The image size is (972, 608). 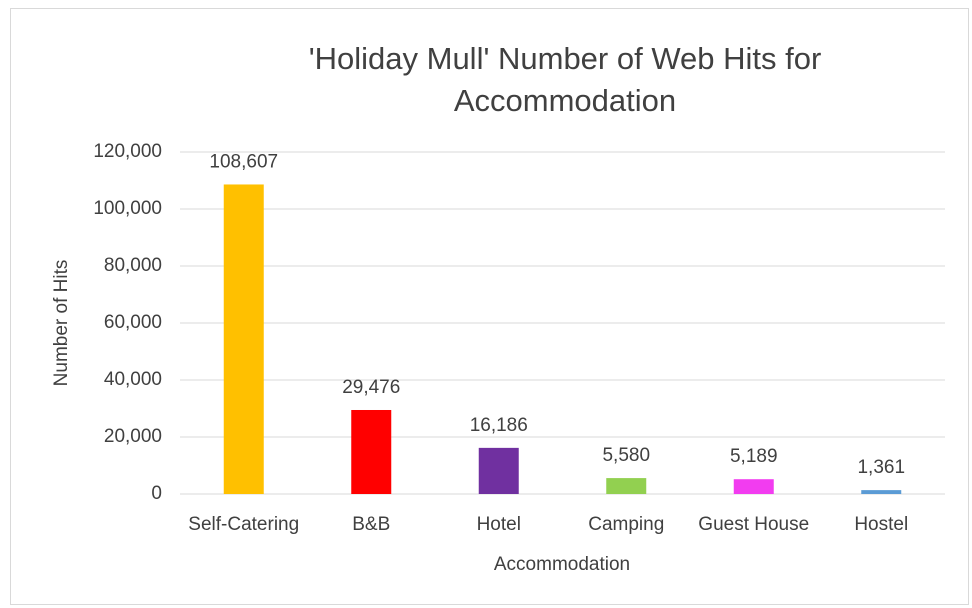 I want to click on x-tick-label: B&B, so click(x=371, y=524).